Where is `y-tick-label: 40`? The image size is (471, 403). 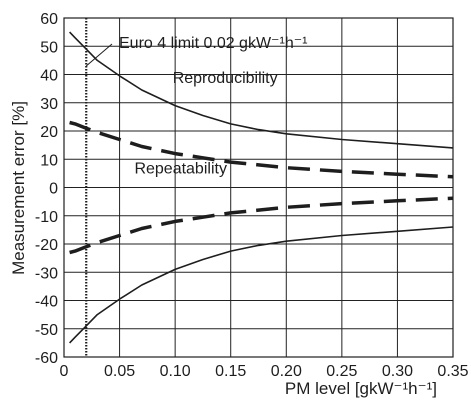
y-tick-label: 40 is located at coordinates (49, 76).